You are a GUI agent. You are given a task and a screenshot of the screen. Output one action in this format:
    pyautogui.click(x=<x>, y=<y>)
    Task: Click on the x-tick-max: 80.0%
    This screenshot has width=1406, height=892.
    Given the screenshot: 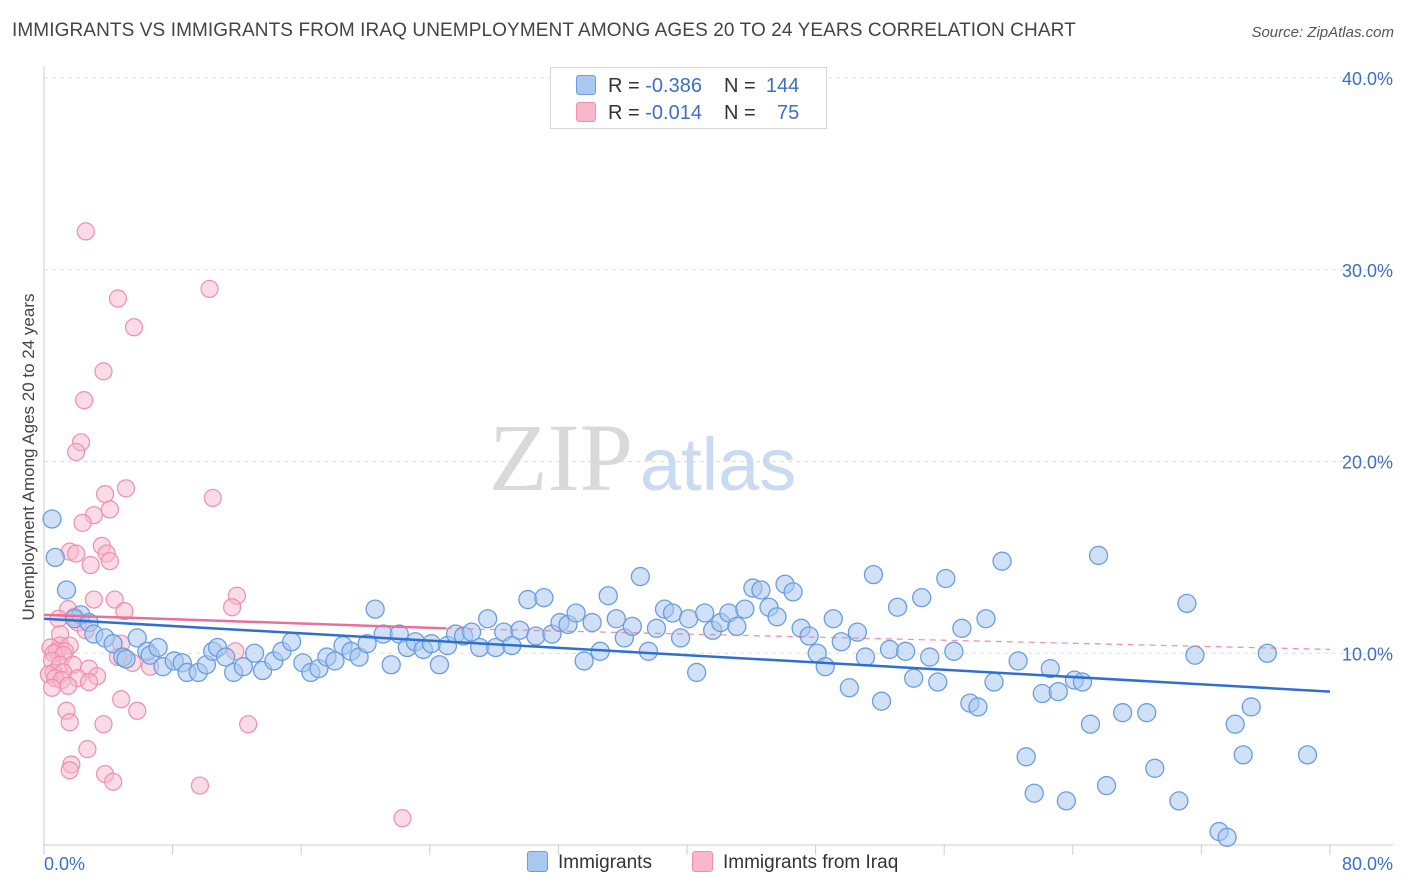 What is the action you would take?
    pyautogui.click(x=1367, y=864)
    